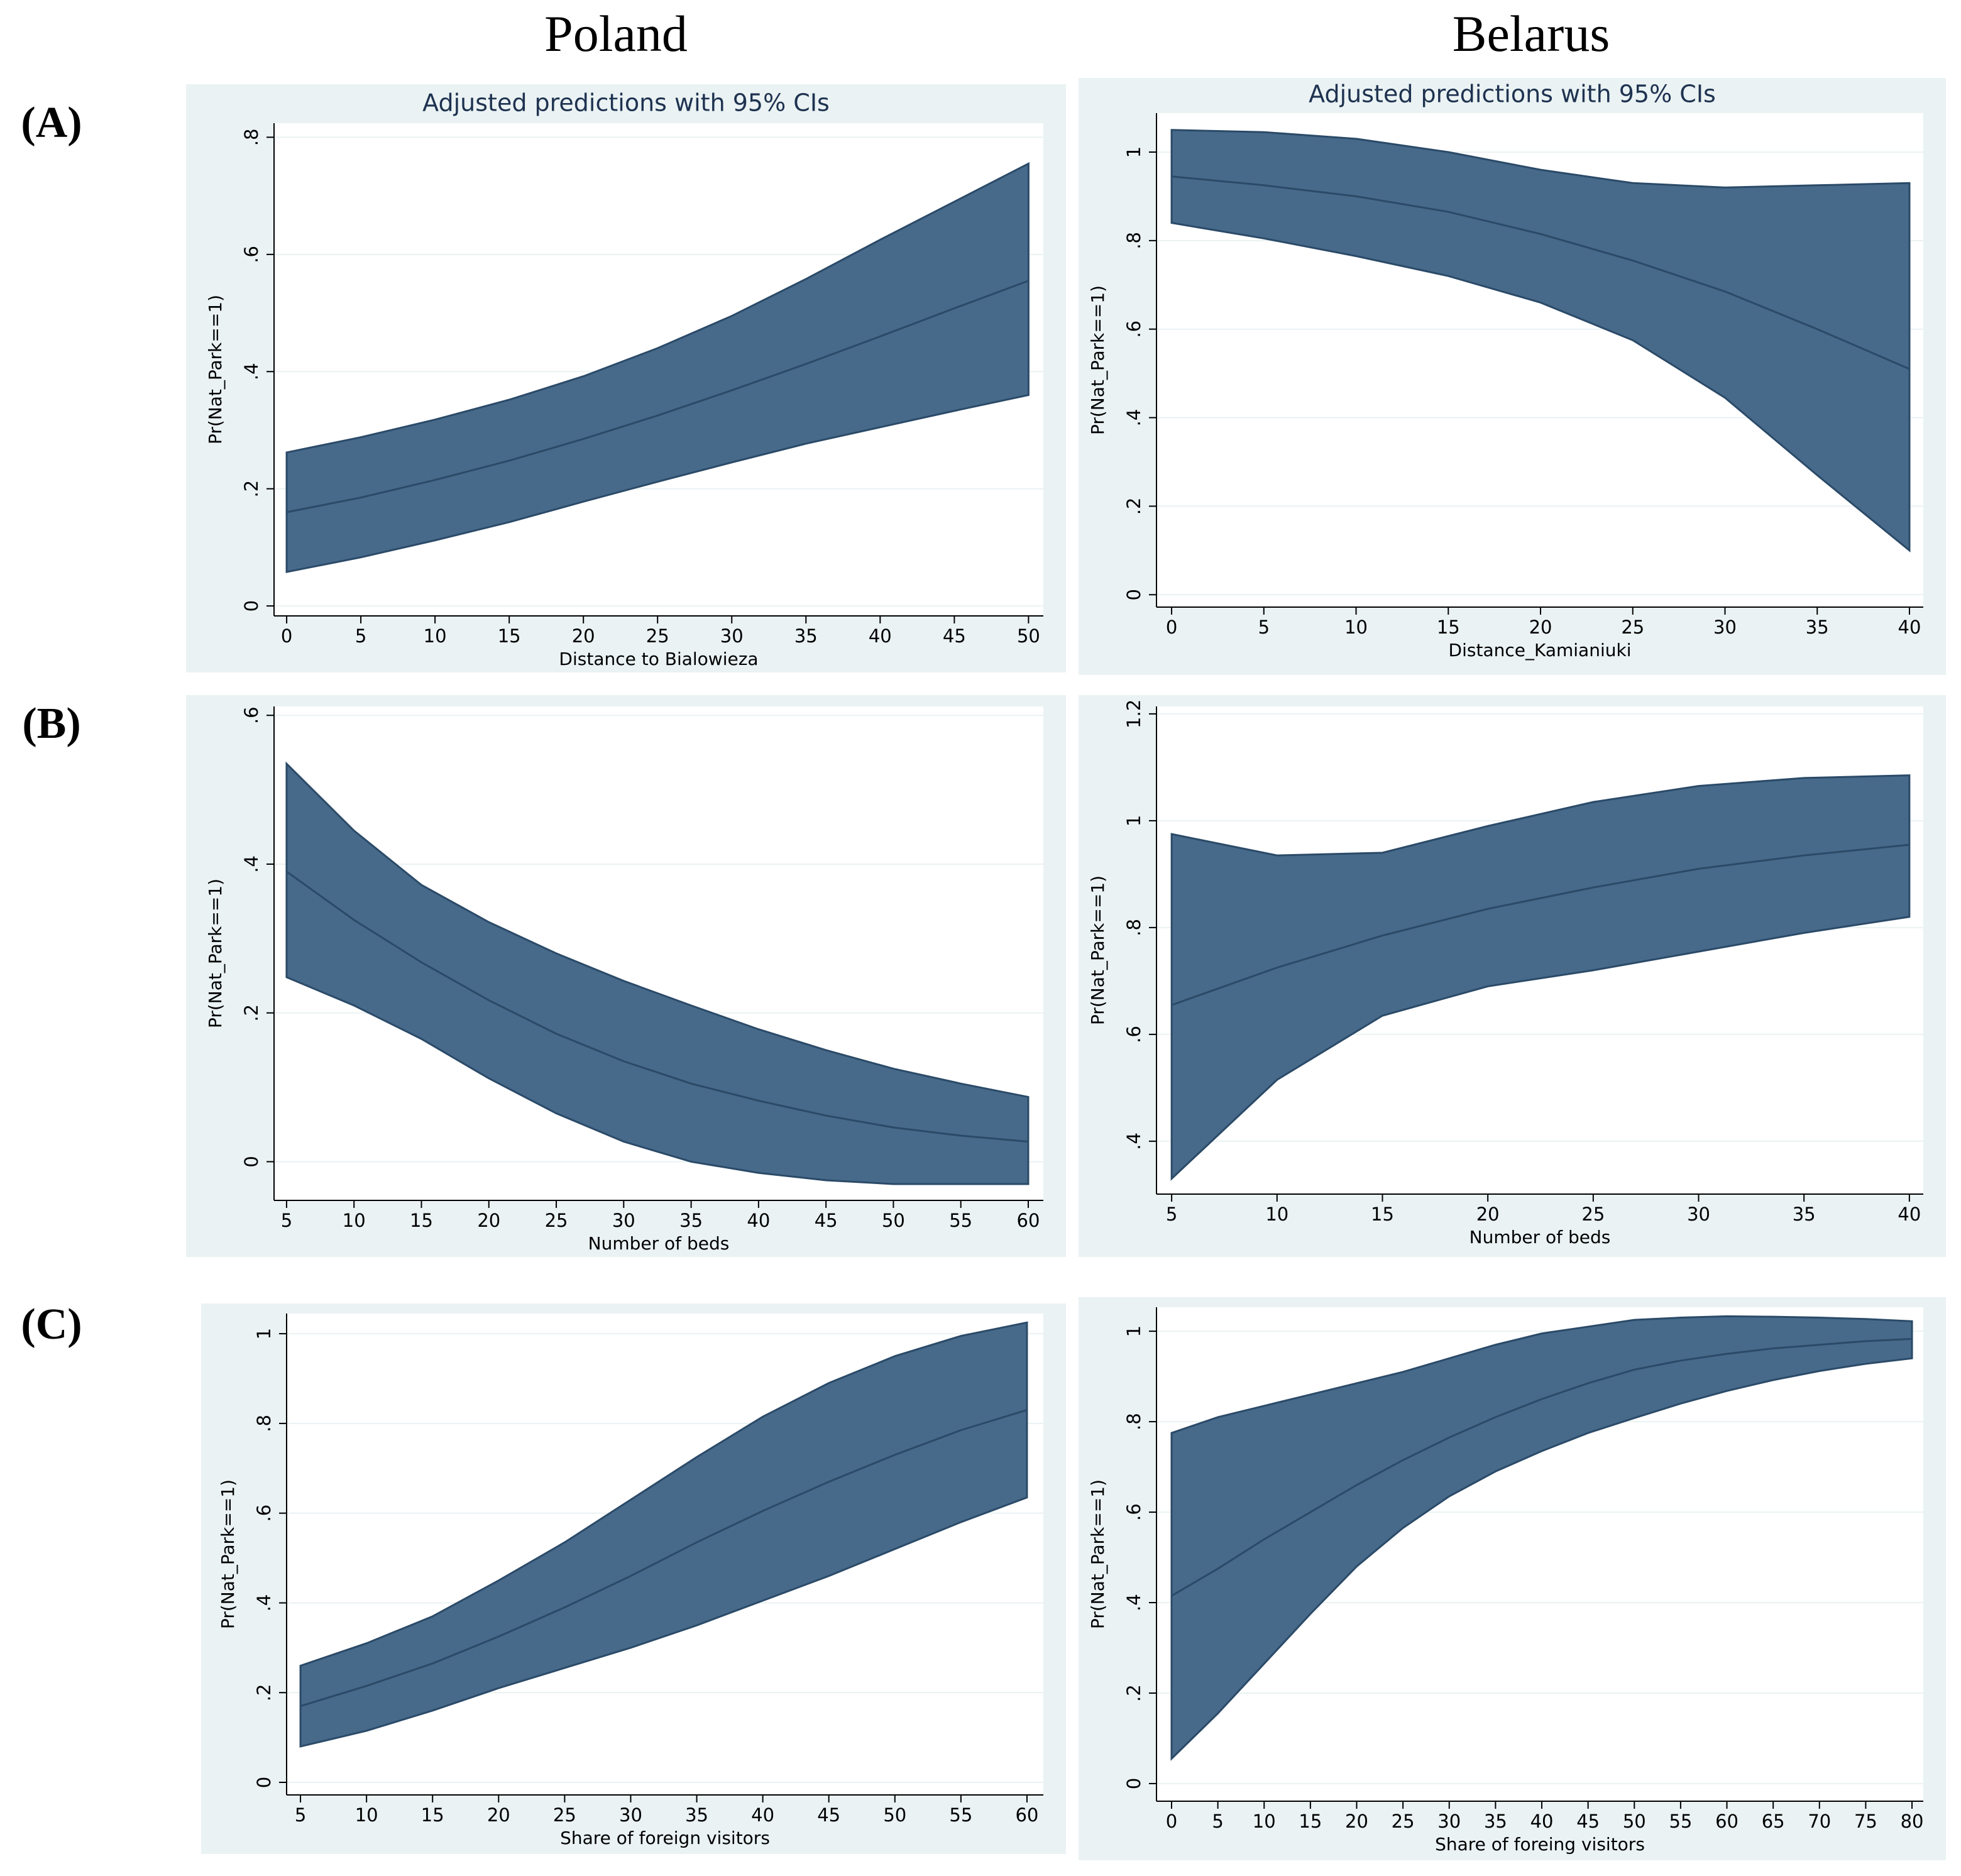  Describe the element at coordinates (1865, 1821) in the screenshot. I see `x-tick-label: 75` at that location.